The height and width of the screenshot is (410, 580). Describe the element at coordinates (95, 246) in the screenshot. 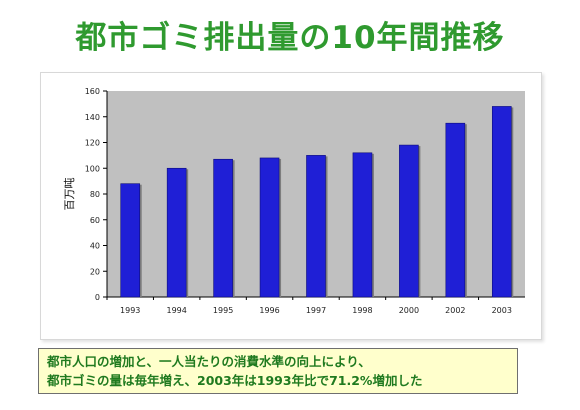

I see `y-tick-label: 40` at that location.